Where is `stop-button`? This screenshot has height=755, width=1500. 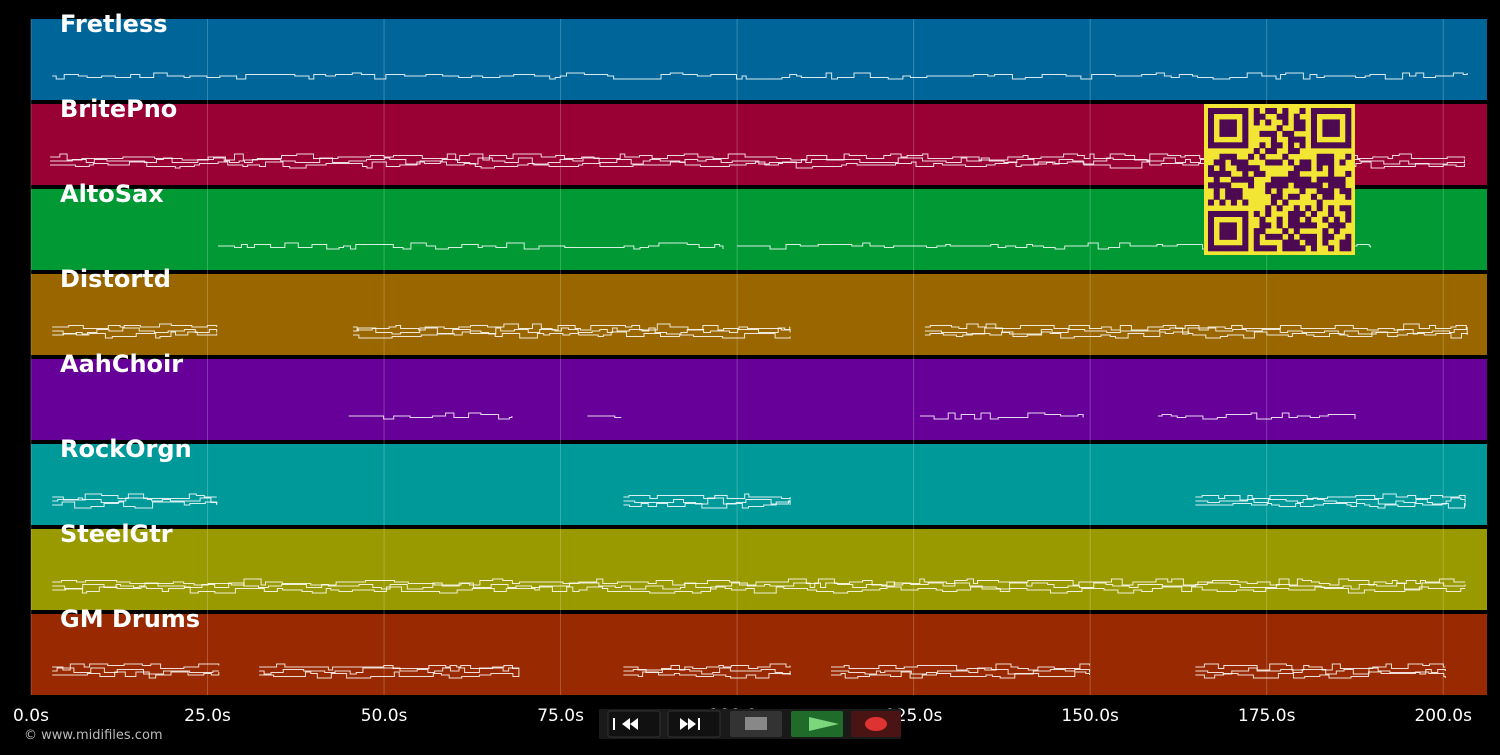
stop-button is located at coordinates (756, 724).